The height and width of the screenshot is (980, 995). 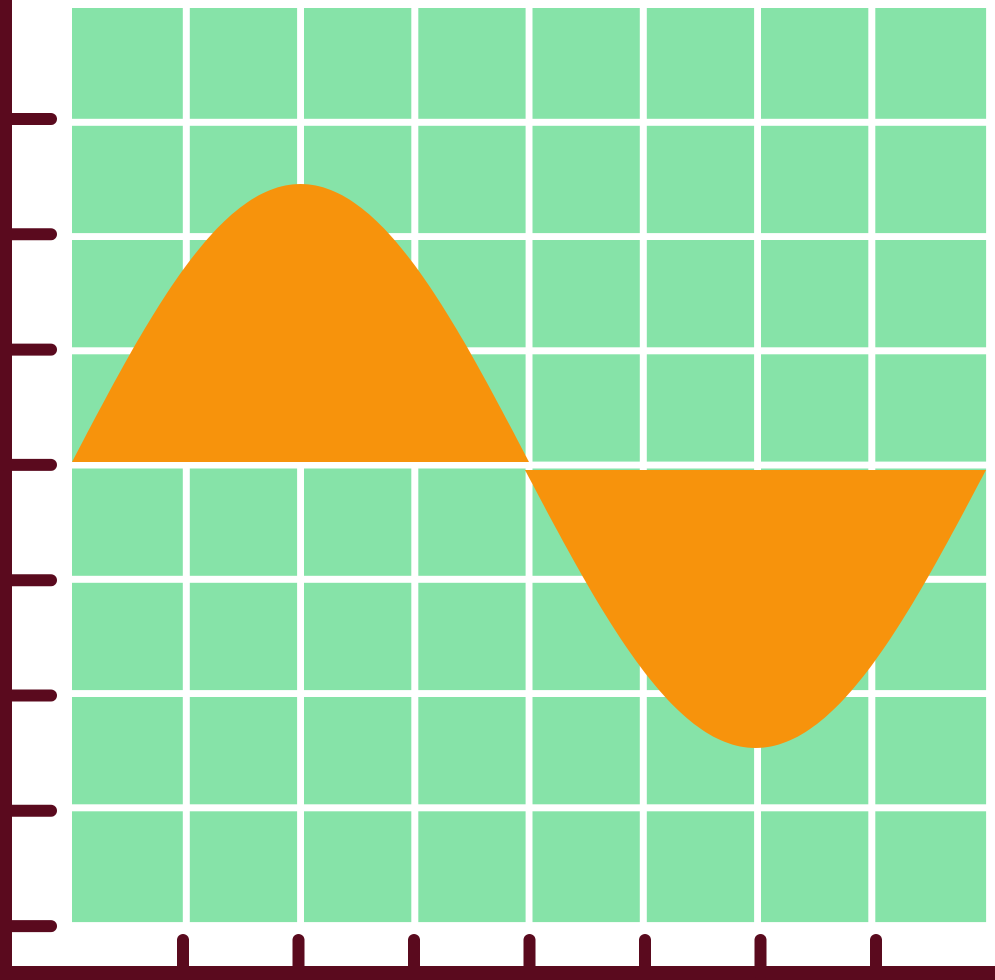 I want to click on wave-positive-lobe, so click(x=300, y=323).